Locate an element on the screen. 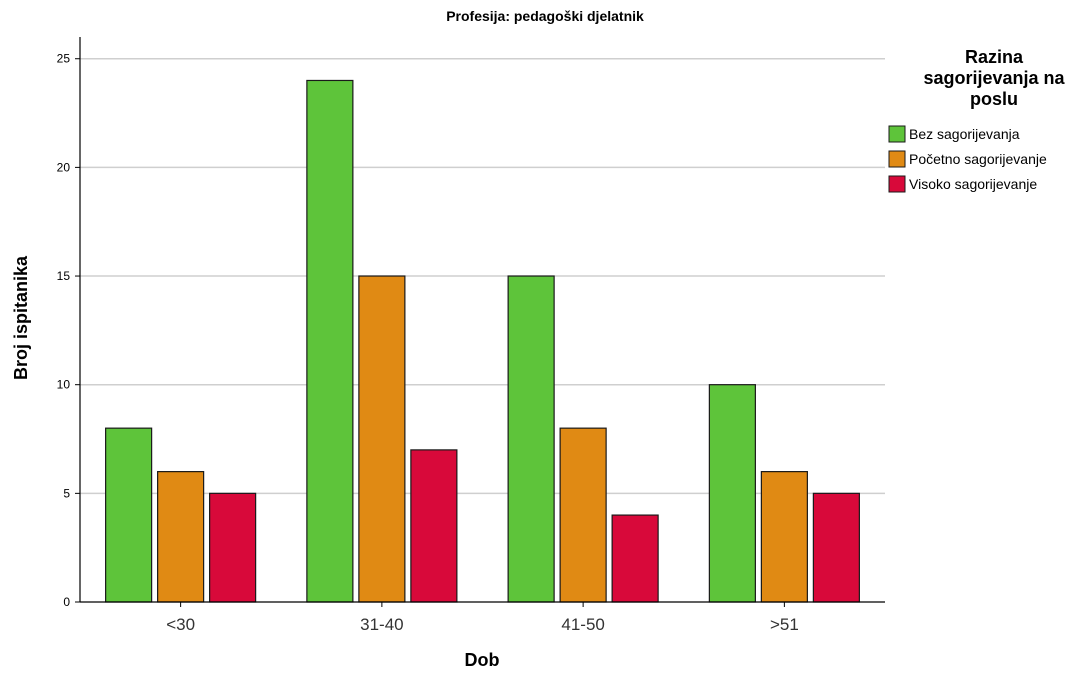 This screenshot has height=679, width=1090. legend-label-2: Visoko sagorijevanje is located at coordinates (973, 184).